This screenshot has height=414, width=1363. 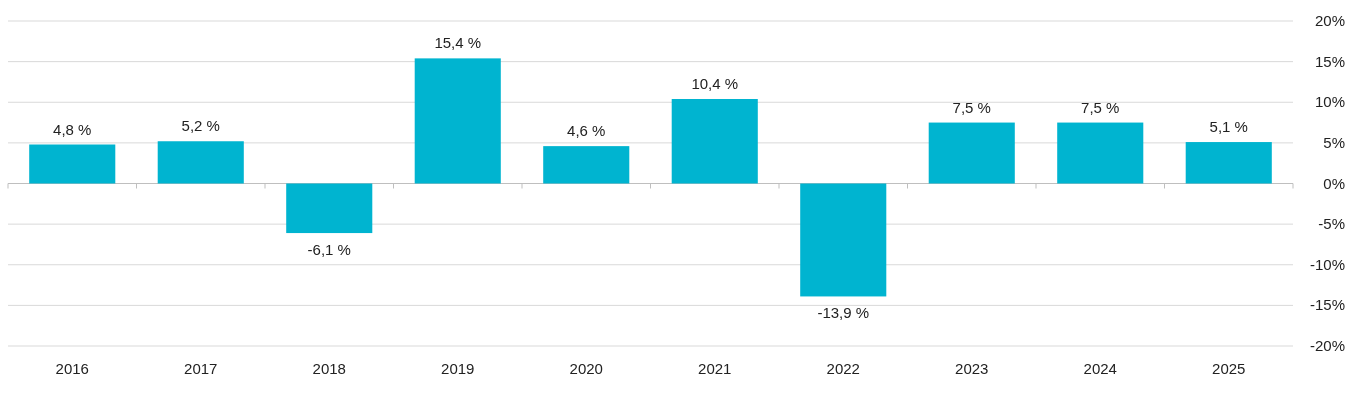 I want to click on data-label: 10,4 %, so click(x=715, y=83).